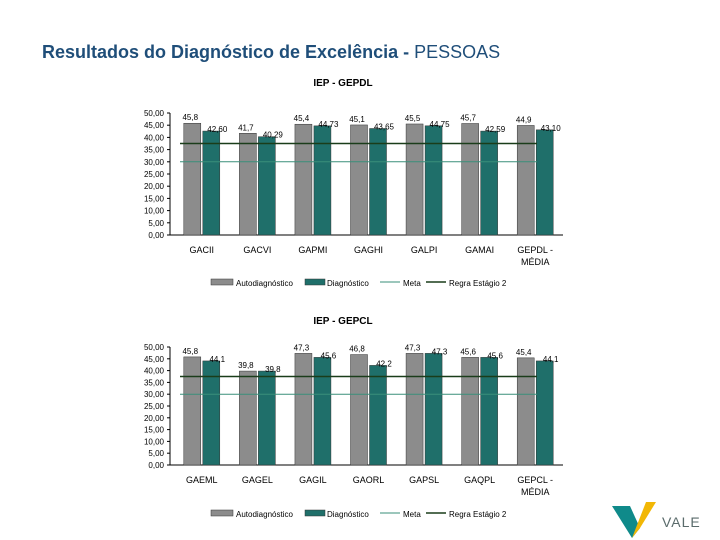  Describe the element at coordinates (357, 349) in the screenshot. I see `data-label: 46,8` at that location.